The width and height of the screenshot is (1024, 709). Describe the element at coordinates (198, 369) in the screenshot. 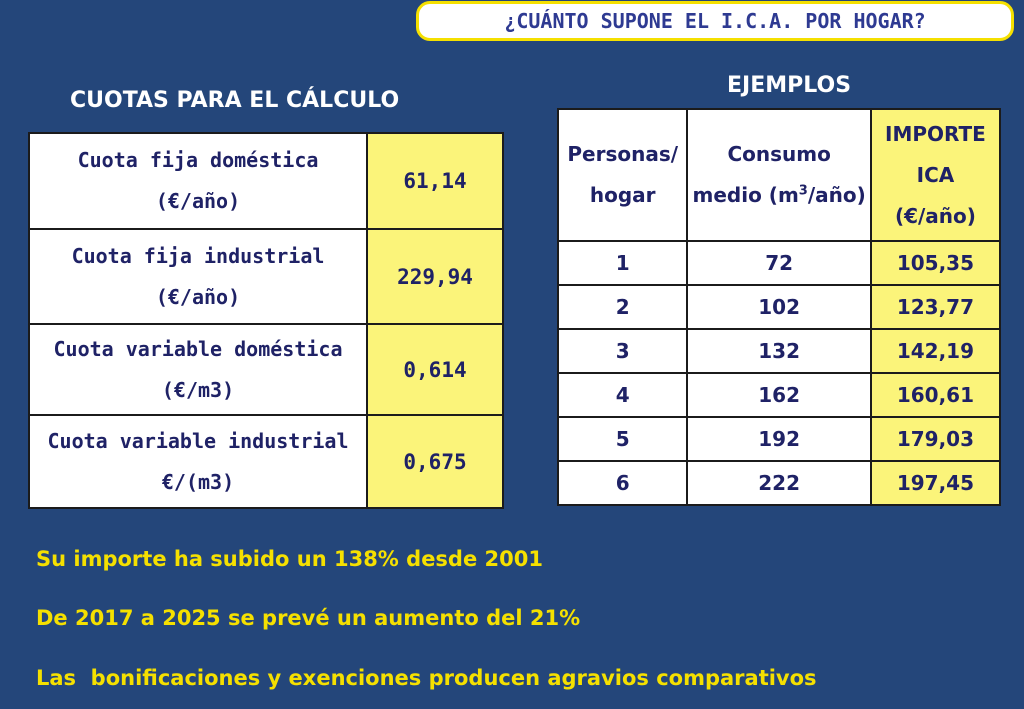

I see `cuota-label: Cuota variable doméstica (€/m3)` at that location.